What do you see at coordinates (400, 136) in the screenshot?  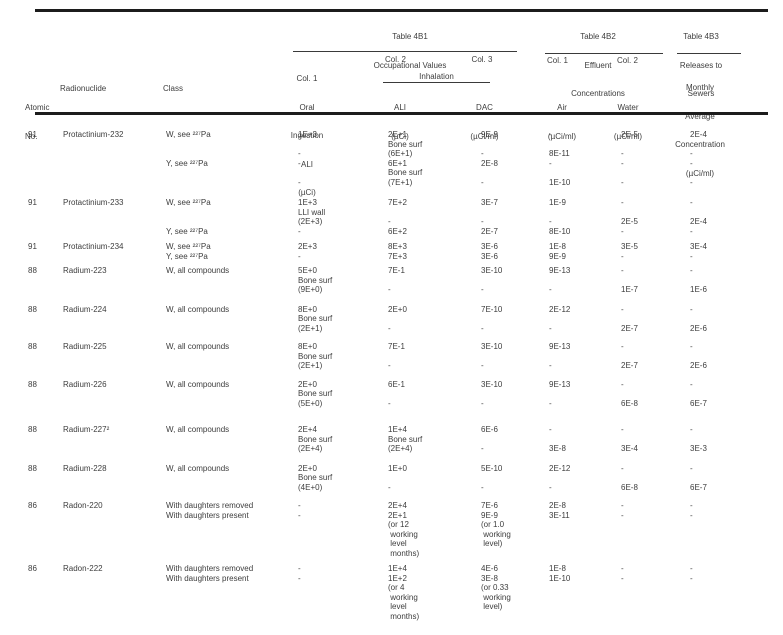 I see `inhalation-ali-units: (µCi)` at bounding box center [400, 136].